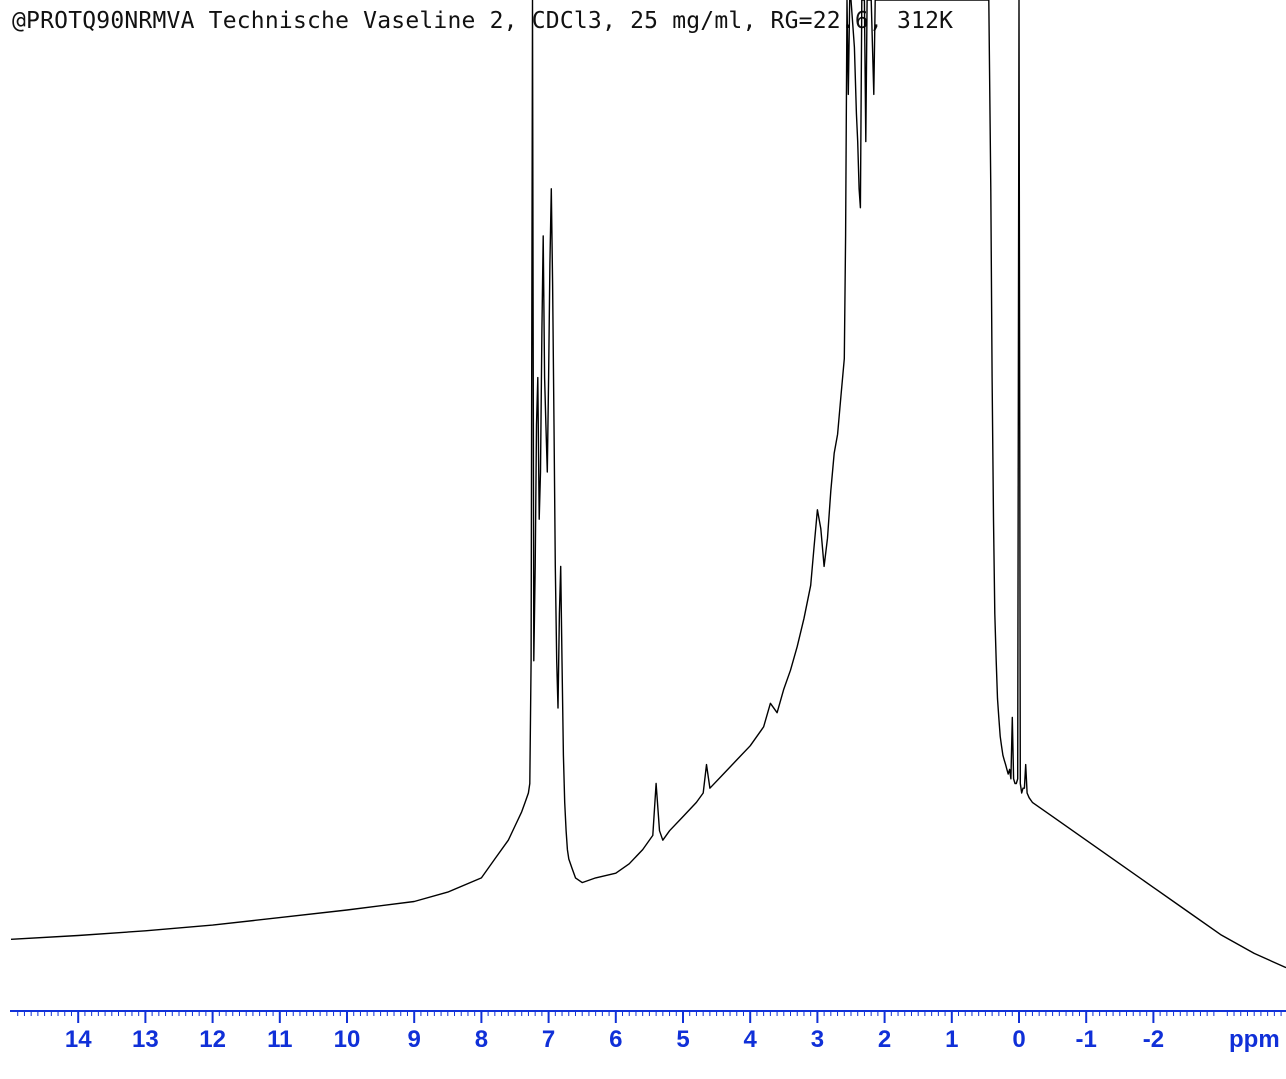 This screenshot has height=1079, width=1286. What do you see at coordinates (548, 1039) in the screenshot?
I see `x-tick-label: 7` at bounding box center [548, 1039].